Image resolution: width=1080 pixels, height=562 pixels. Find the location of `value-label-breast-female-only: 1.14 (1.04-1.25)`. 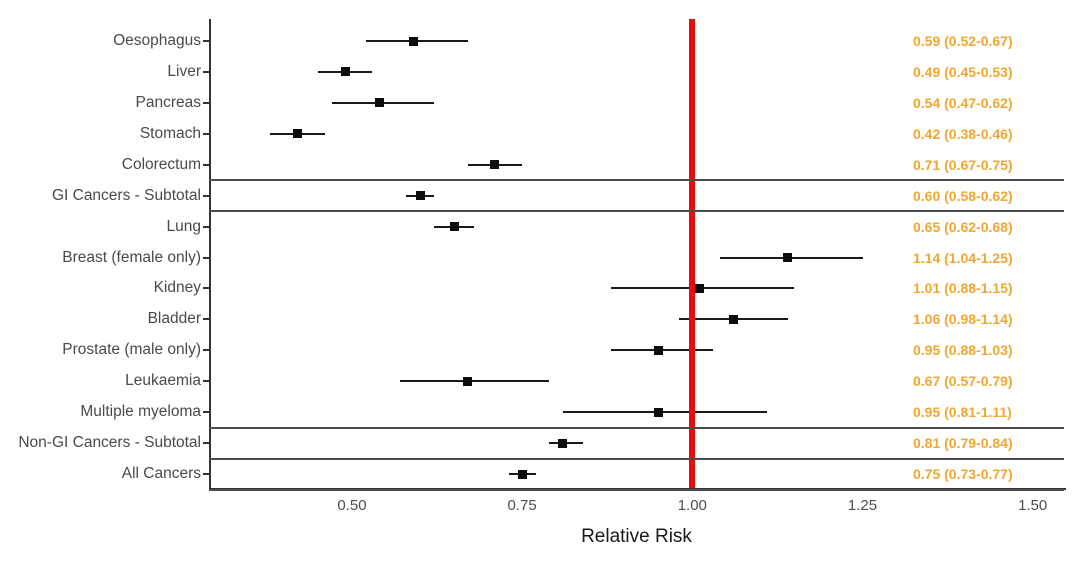

value-label-breast-female-only: 1.14 (1.04-1.25) is located at coordinates (963, 257).